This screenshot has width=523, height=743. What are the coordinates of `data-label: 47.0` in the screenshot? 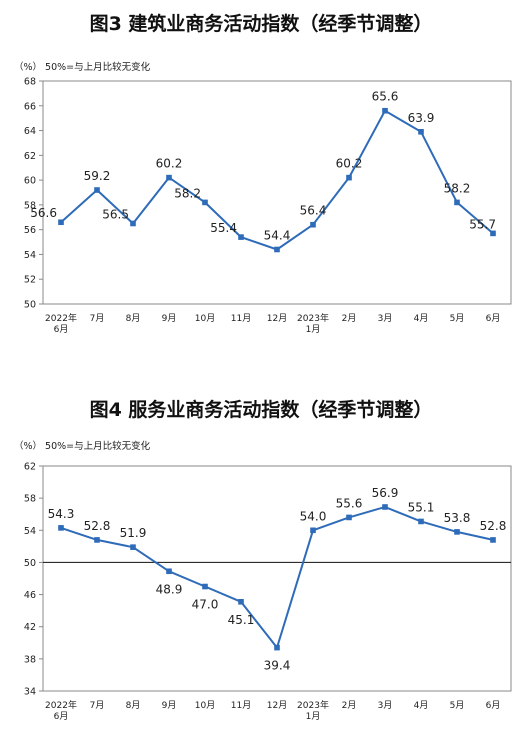 It's located at (205, 605).